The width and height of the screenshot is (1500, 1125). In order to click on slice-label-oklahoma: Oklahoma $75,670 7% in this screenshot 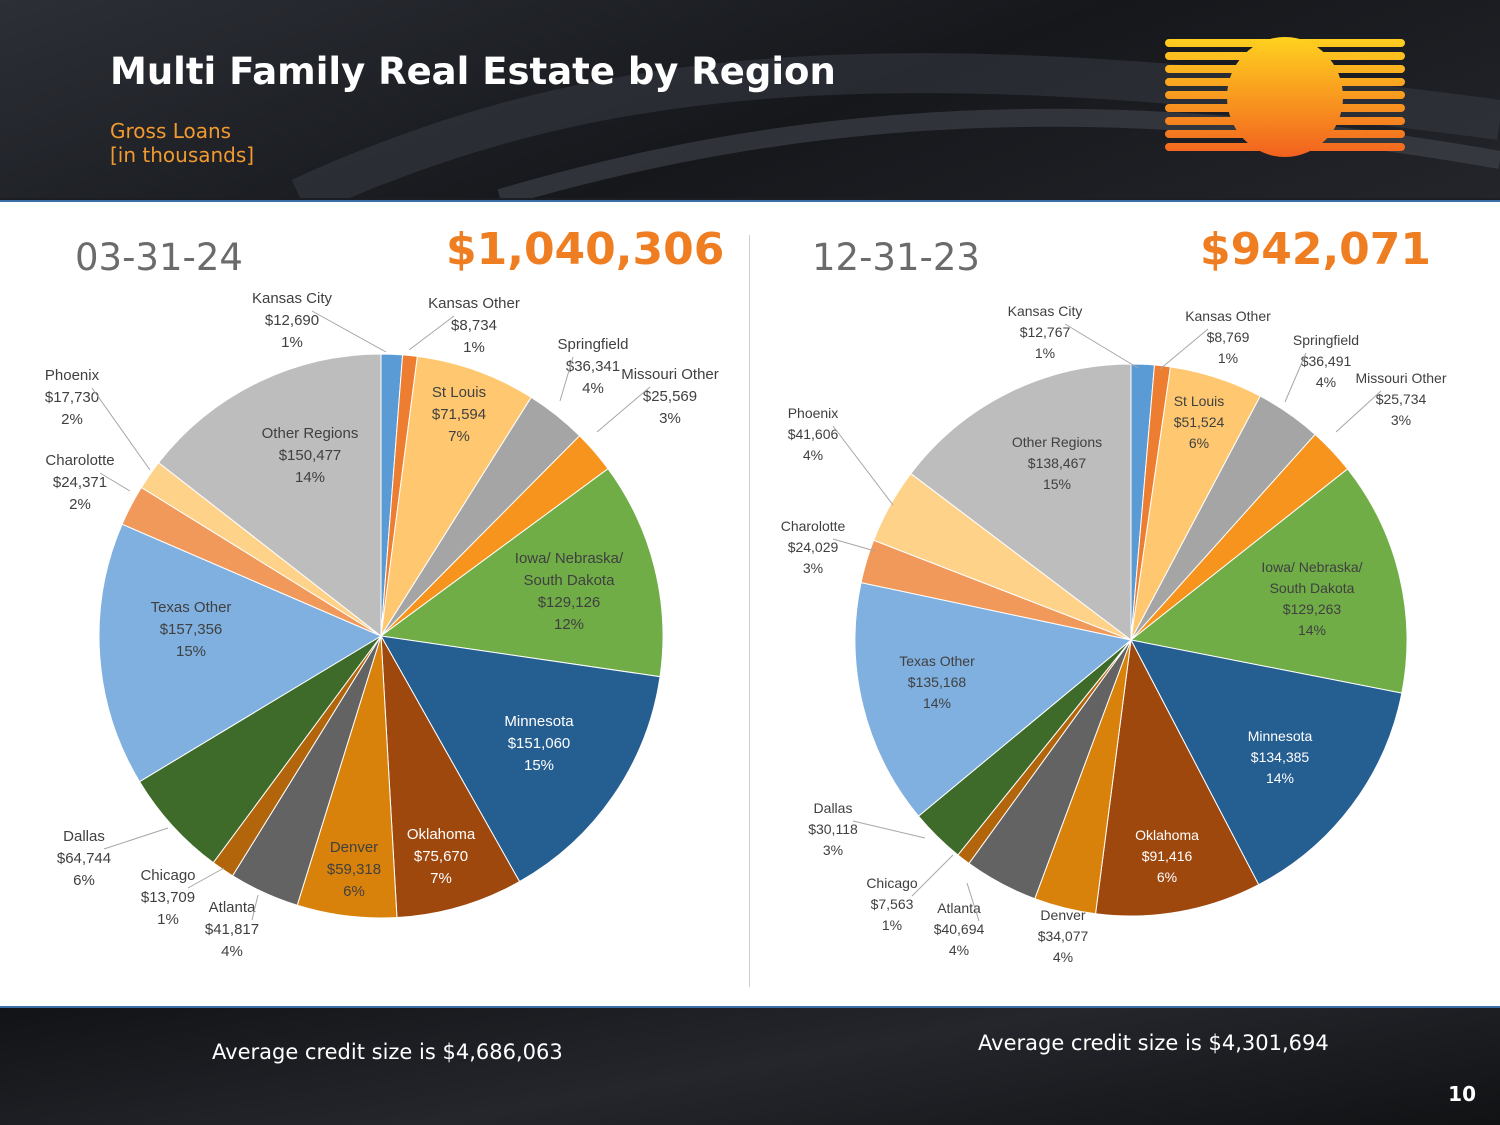, I will do `click(441, 856)`.